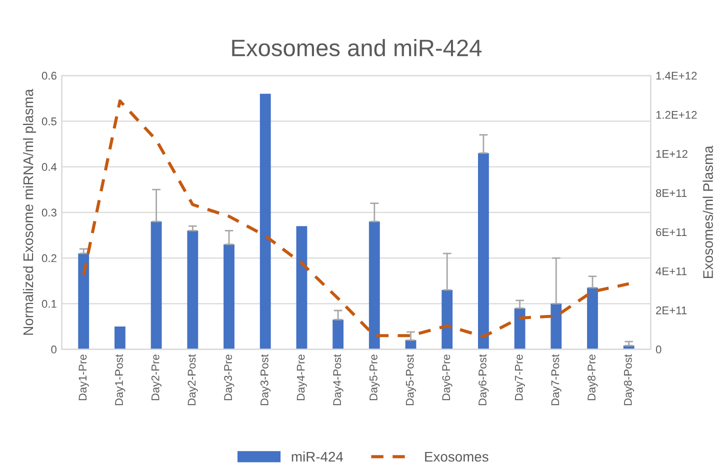  Describe the element at coordinates (49, 76) in the screenshot. I see `y-tick-label: 0.6` at that location.